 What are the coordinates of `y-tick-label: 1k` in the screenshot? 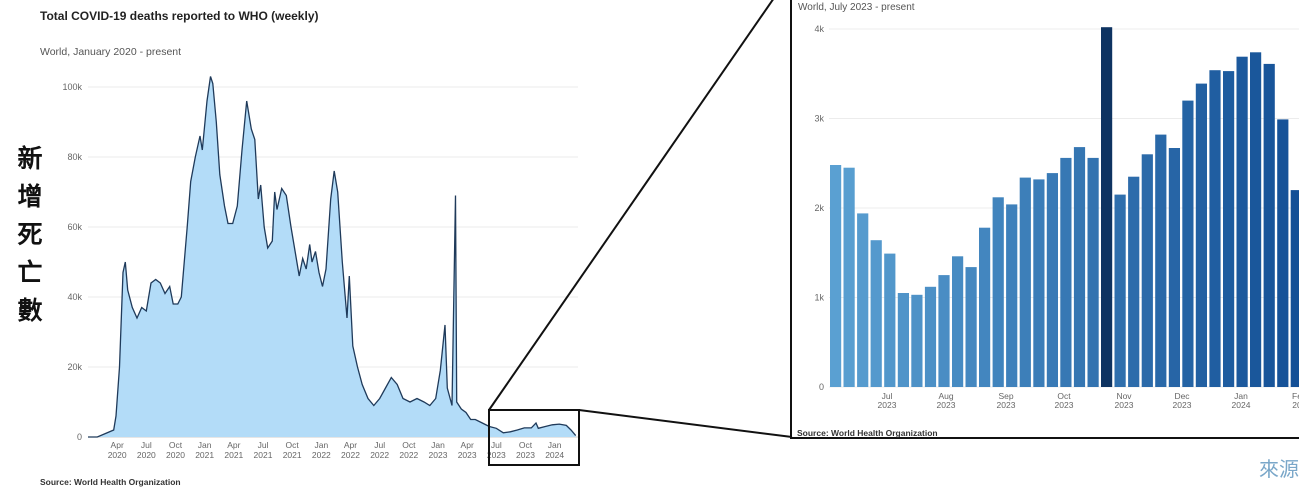 It's located at (819, 298).